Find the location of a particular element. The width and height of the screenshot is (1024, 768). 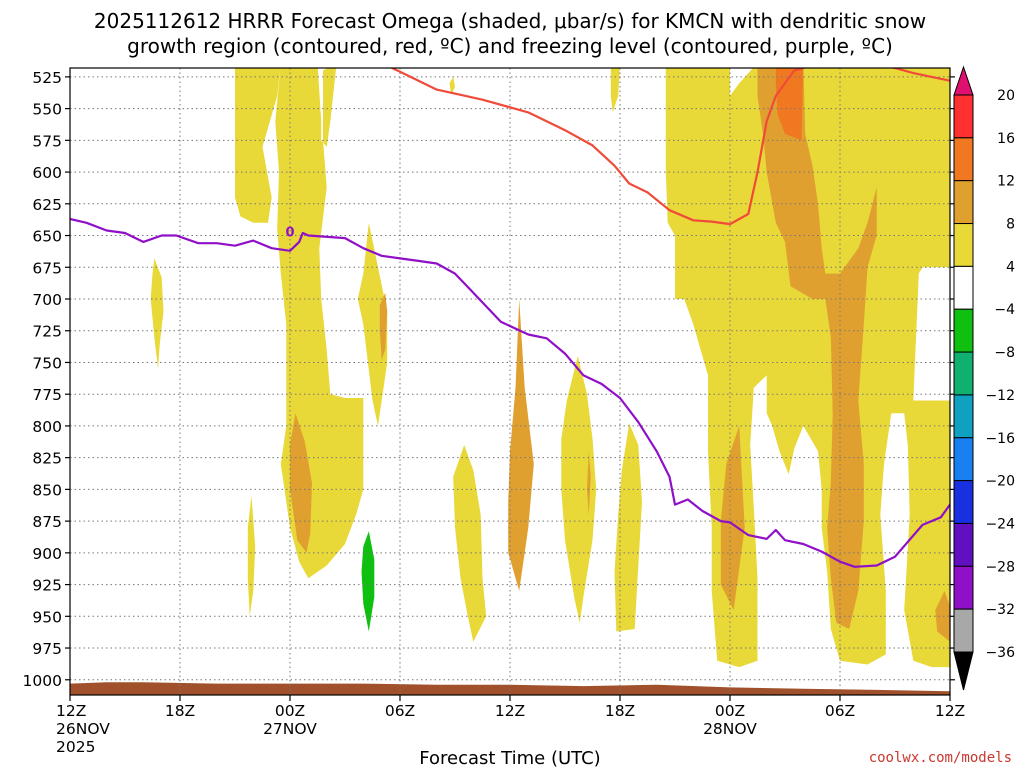

y-tick-label: 875 is located at coordinates (47, 522).